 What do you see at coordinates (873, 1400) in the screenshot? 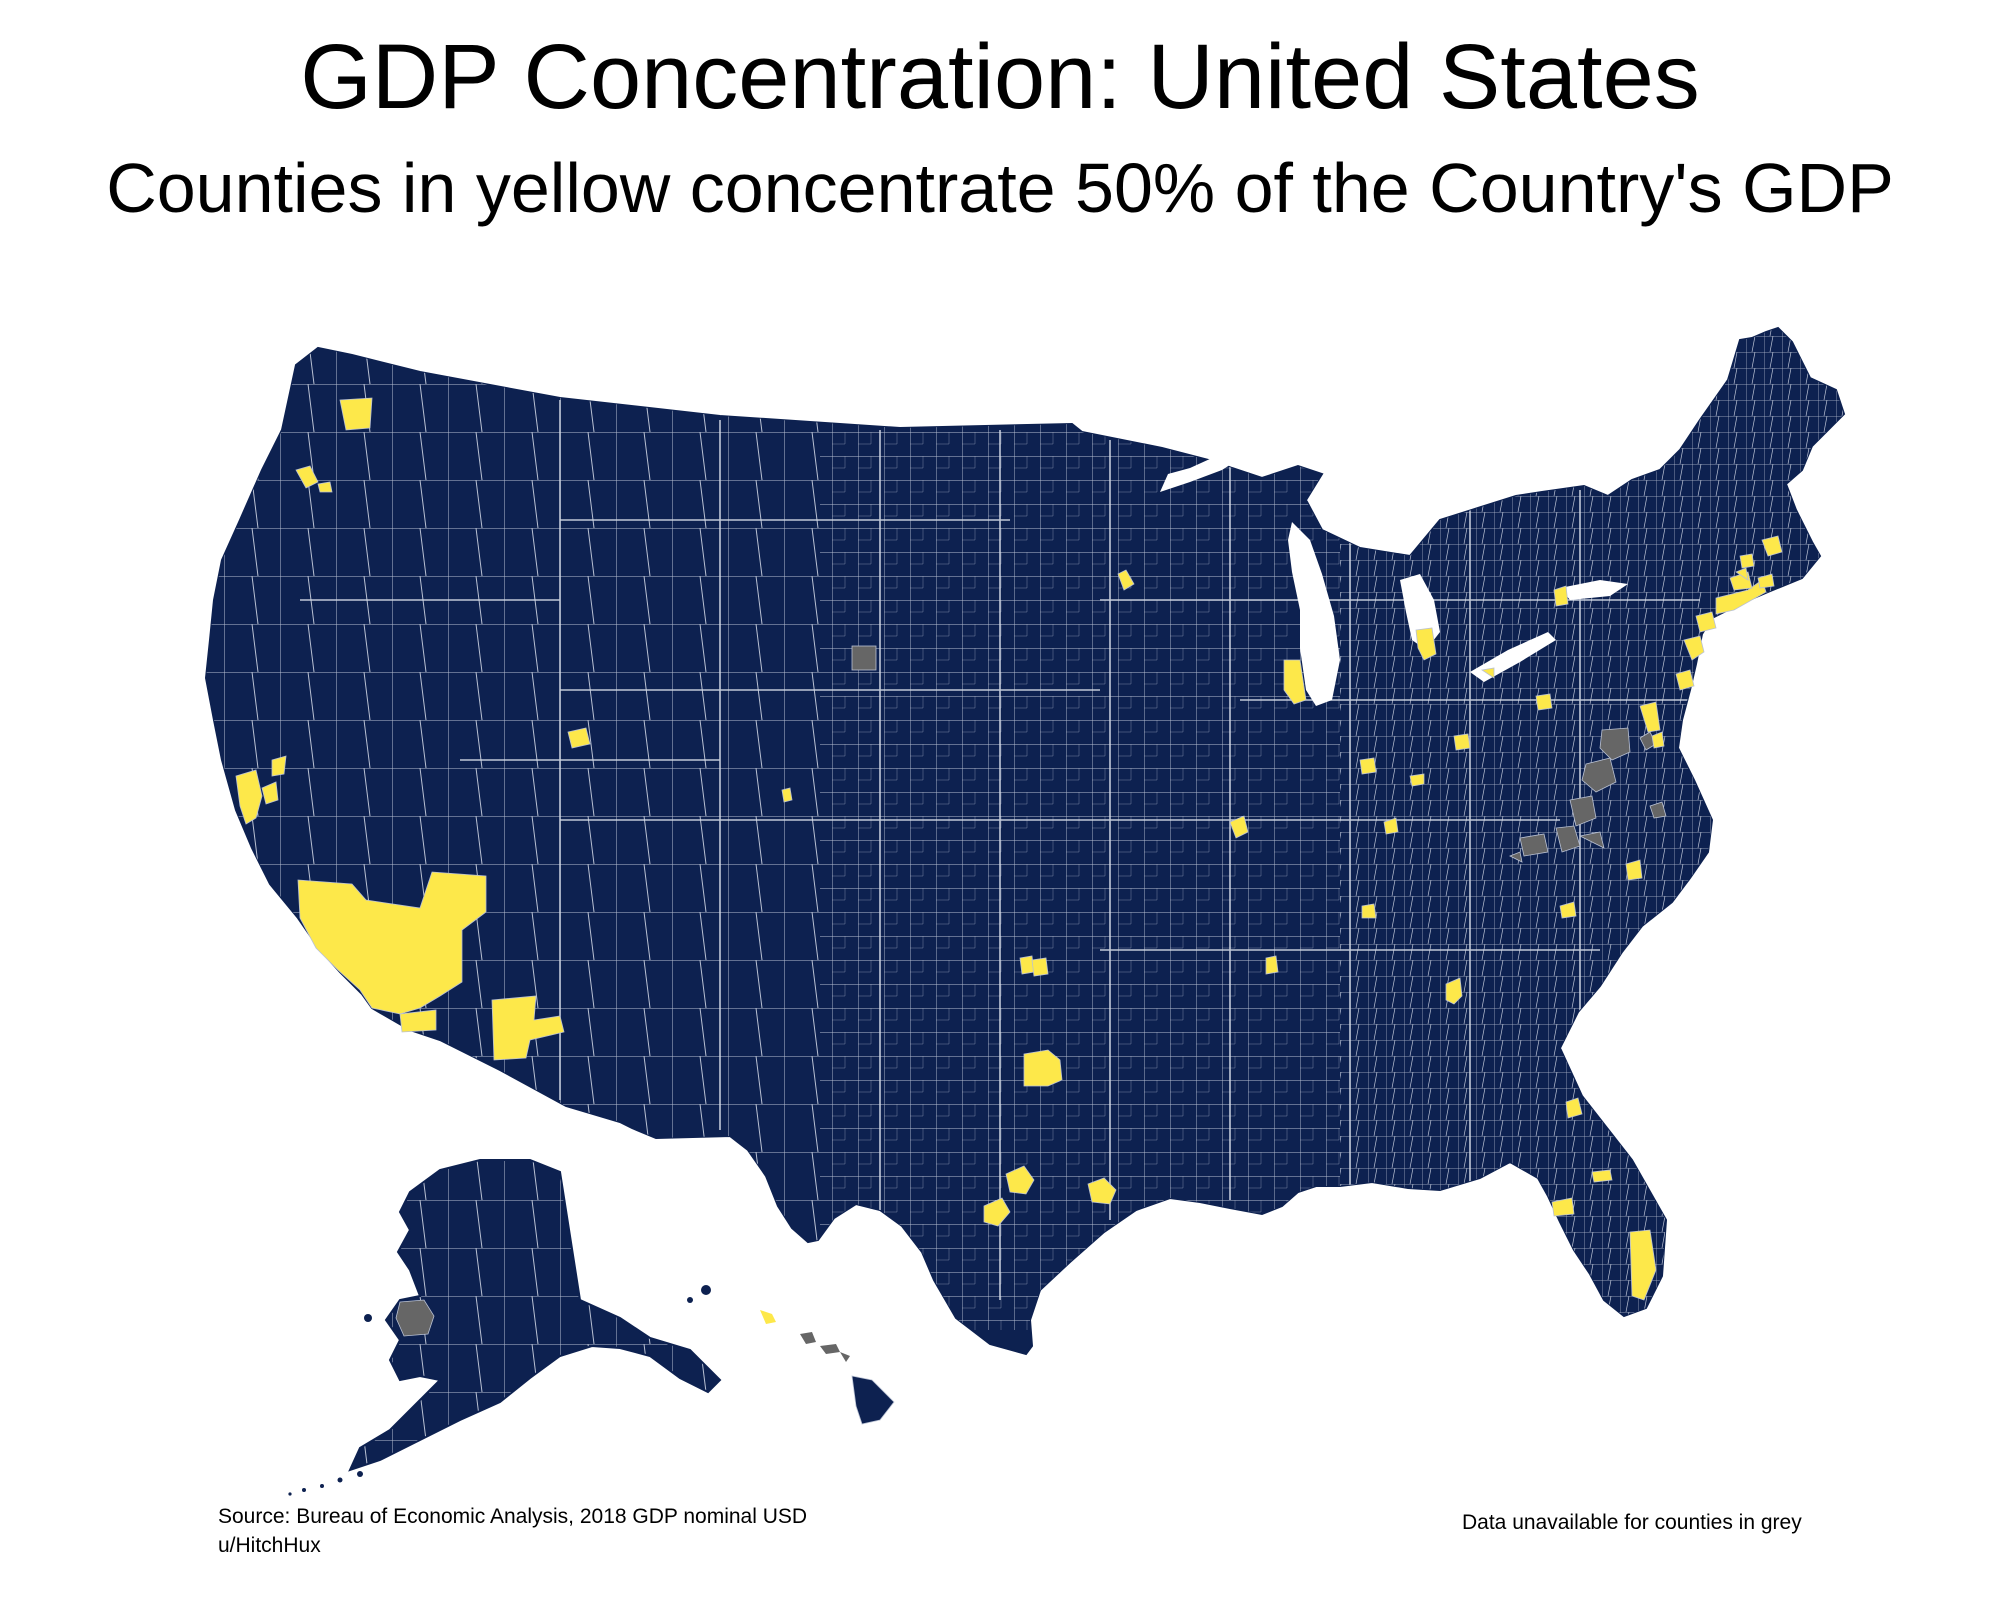
I see `hawaii-big-island` at bounding box center [873, 1400].